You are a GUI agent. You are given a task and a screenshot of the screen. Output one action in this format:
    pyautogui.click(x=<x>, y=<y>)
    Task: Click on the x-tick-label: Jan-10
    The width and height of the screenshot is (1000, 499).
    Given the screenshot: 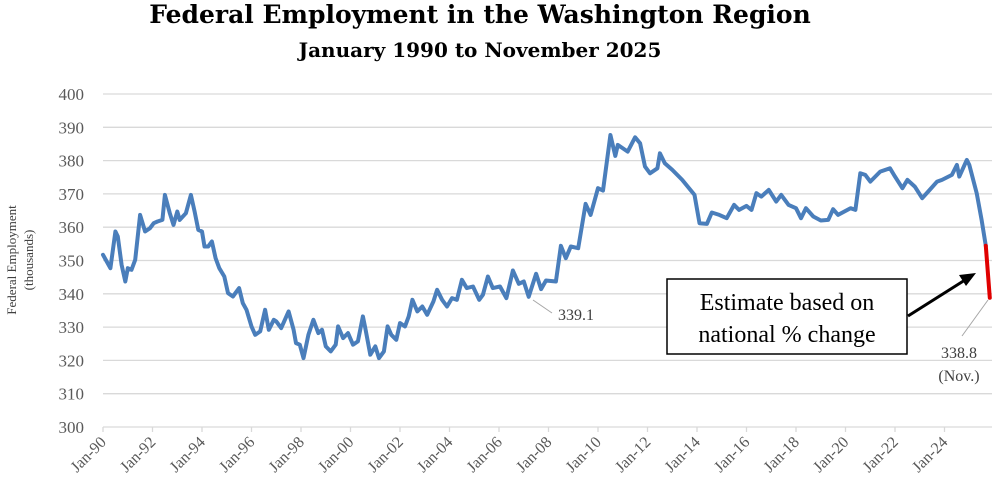 What is the action you would take?
    pyautogui.click(x=584, y=455)
    